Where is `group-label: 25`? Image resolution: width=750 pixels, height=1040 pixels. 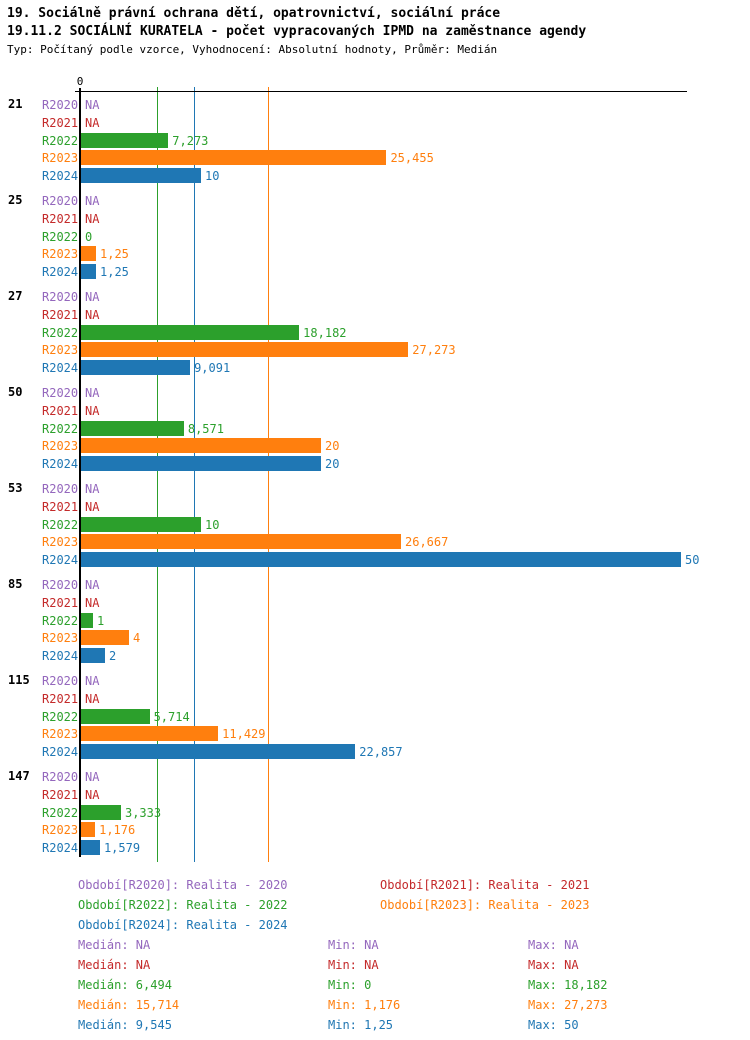 group-label: 25 is located at coordinates (15, 200).